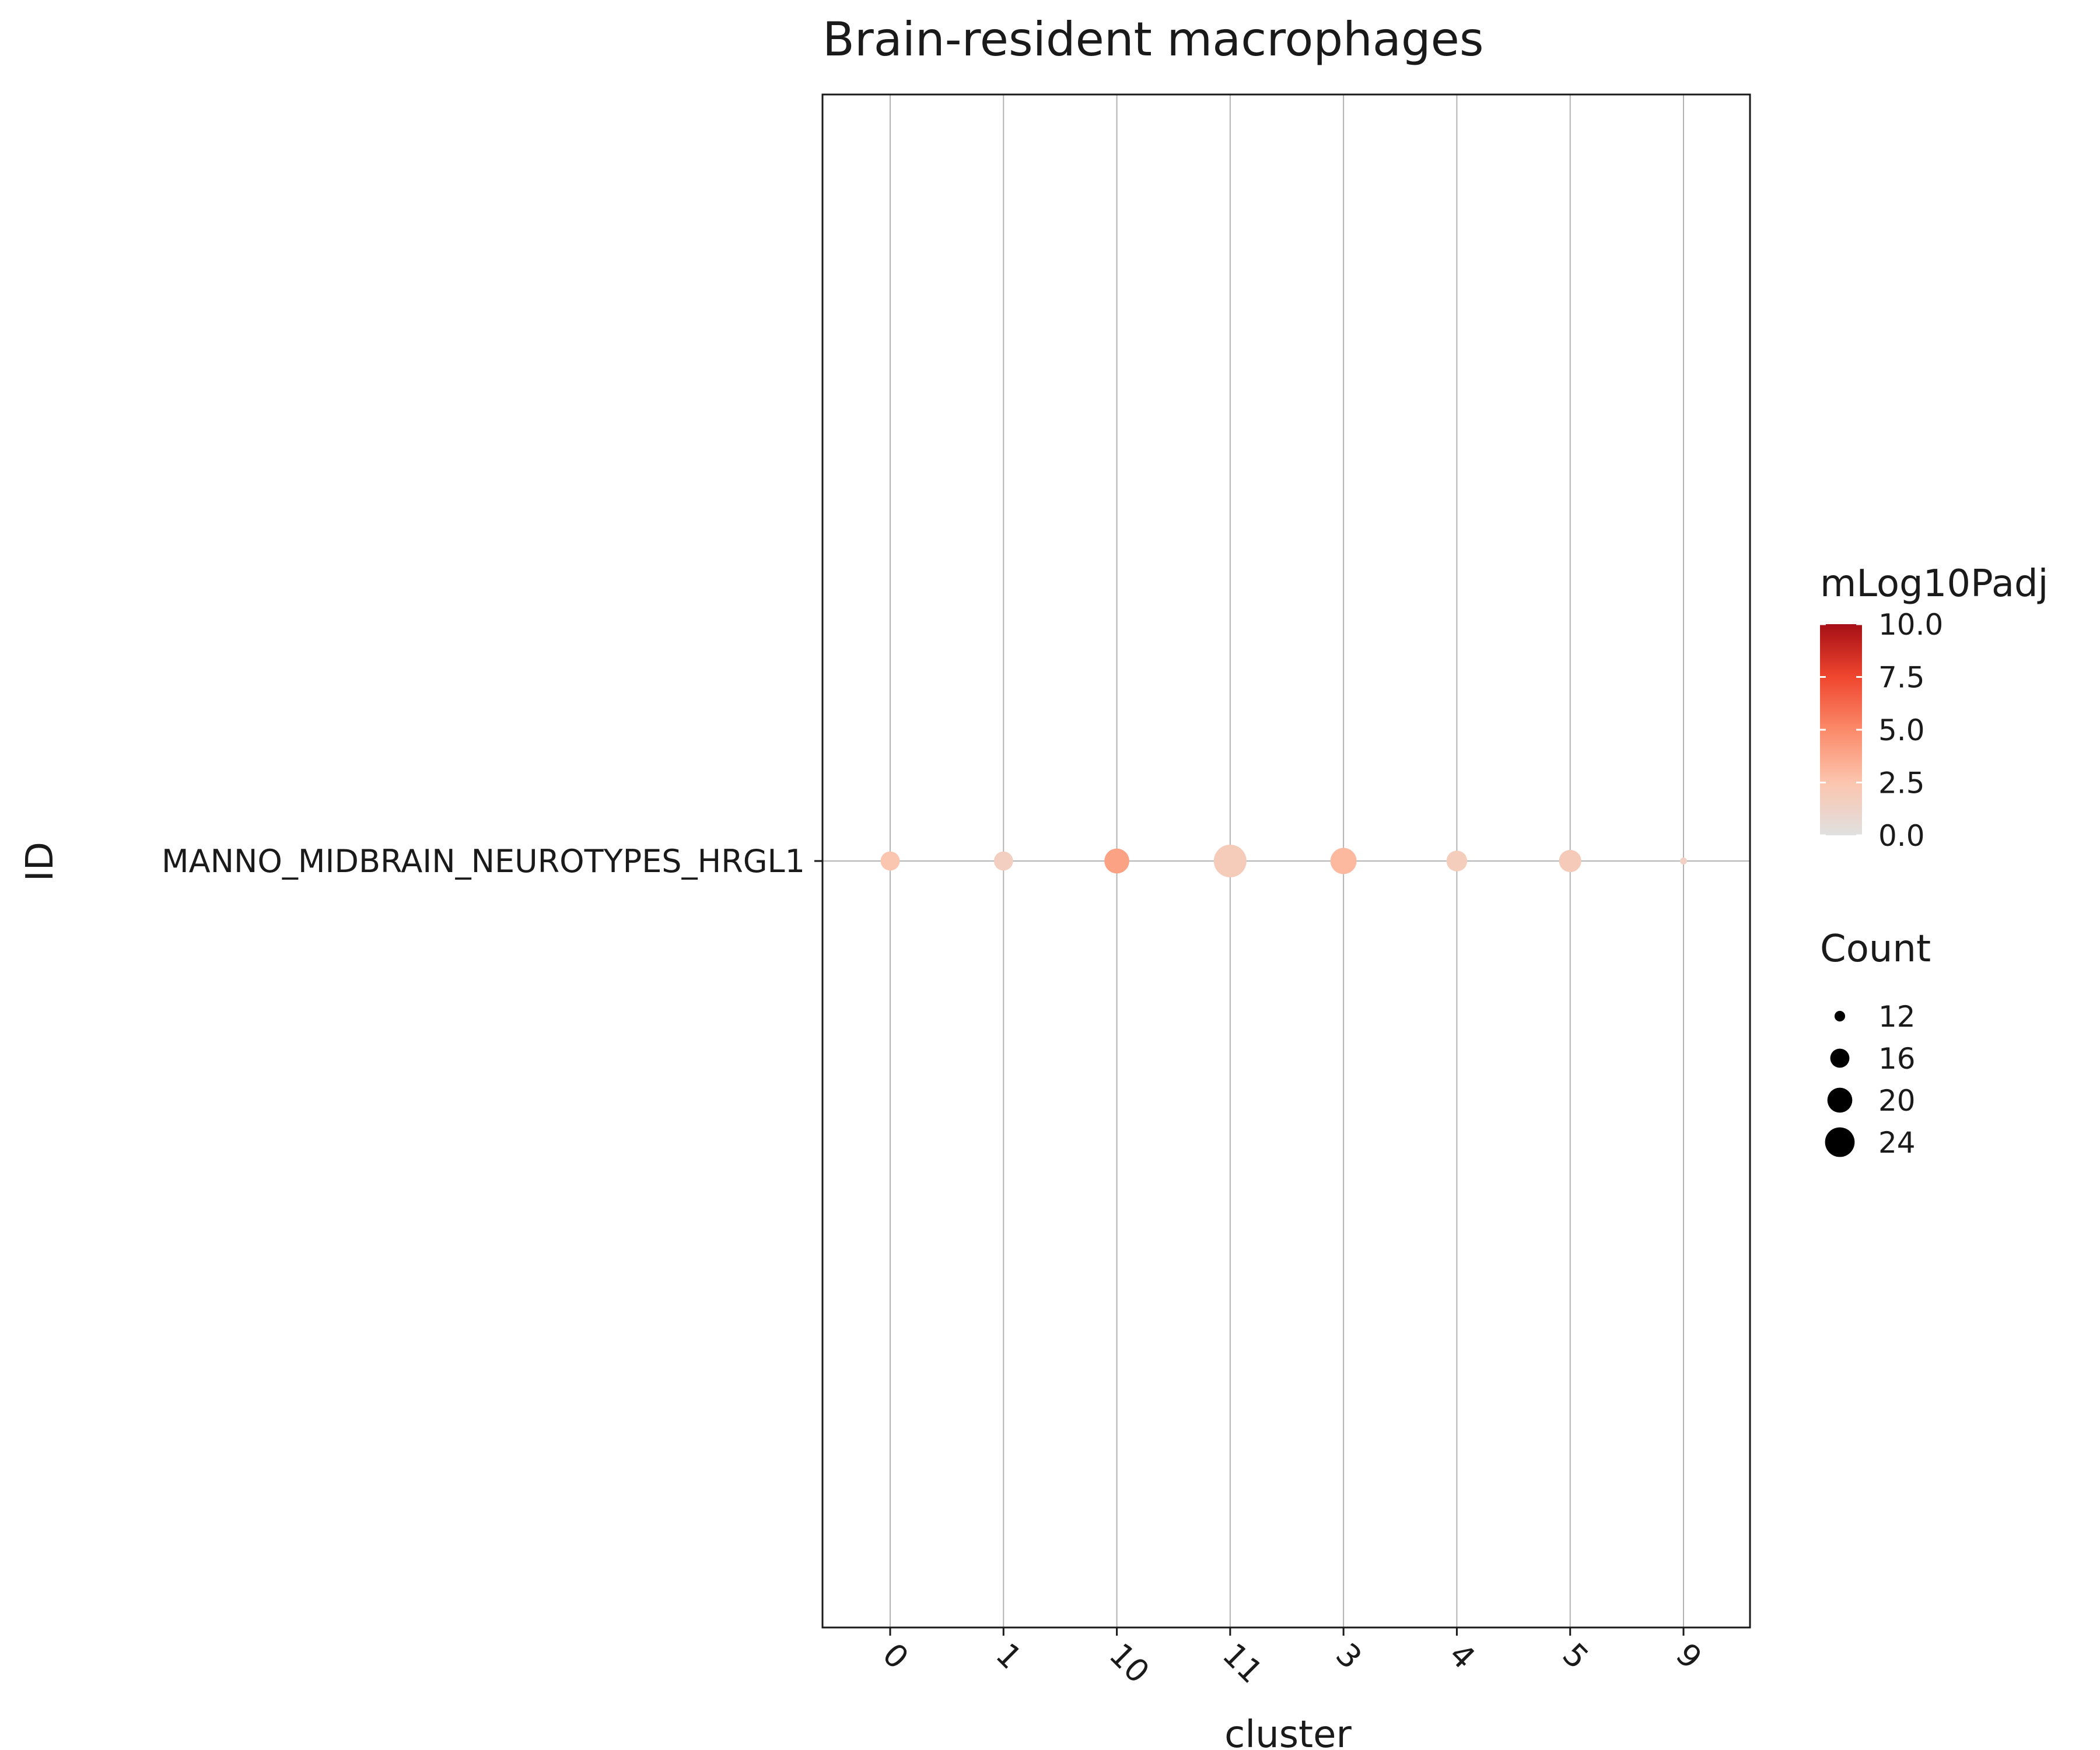 The width and height of the screenshot is (2100, 1750). I want to click on size-legend: Count 12 16 20 24, so click(1875, 1044).